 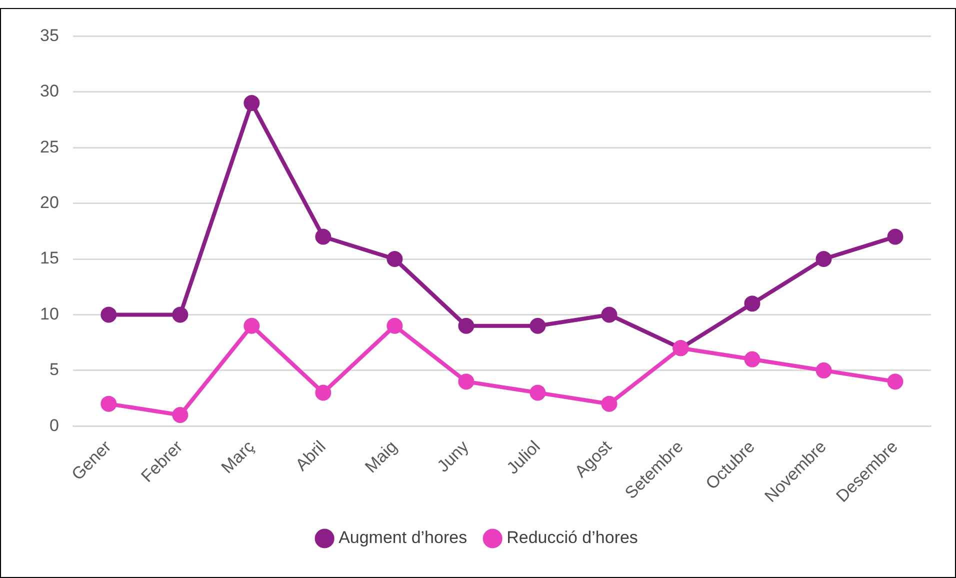 What do you see at coordinates (54, 425) in the screenshot?
I see `y-tick-label: 0` at bounding box center [54, 425].